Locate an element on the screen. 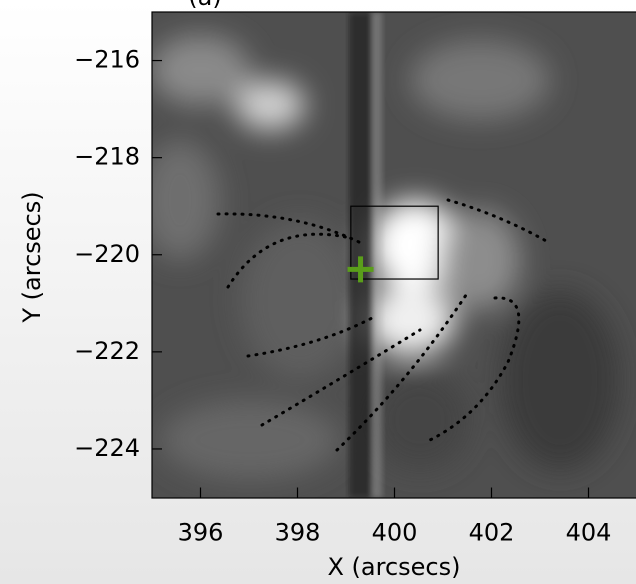 Image resolution: width=636 pixels, height=584 pixels. region-box is located at coordinates (394, 242).